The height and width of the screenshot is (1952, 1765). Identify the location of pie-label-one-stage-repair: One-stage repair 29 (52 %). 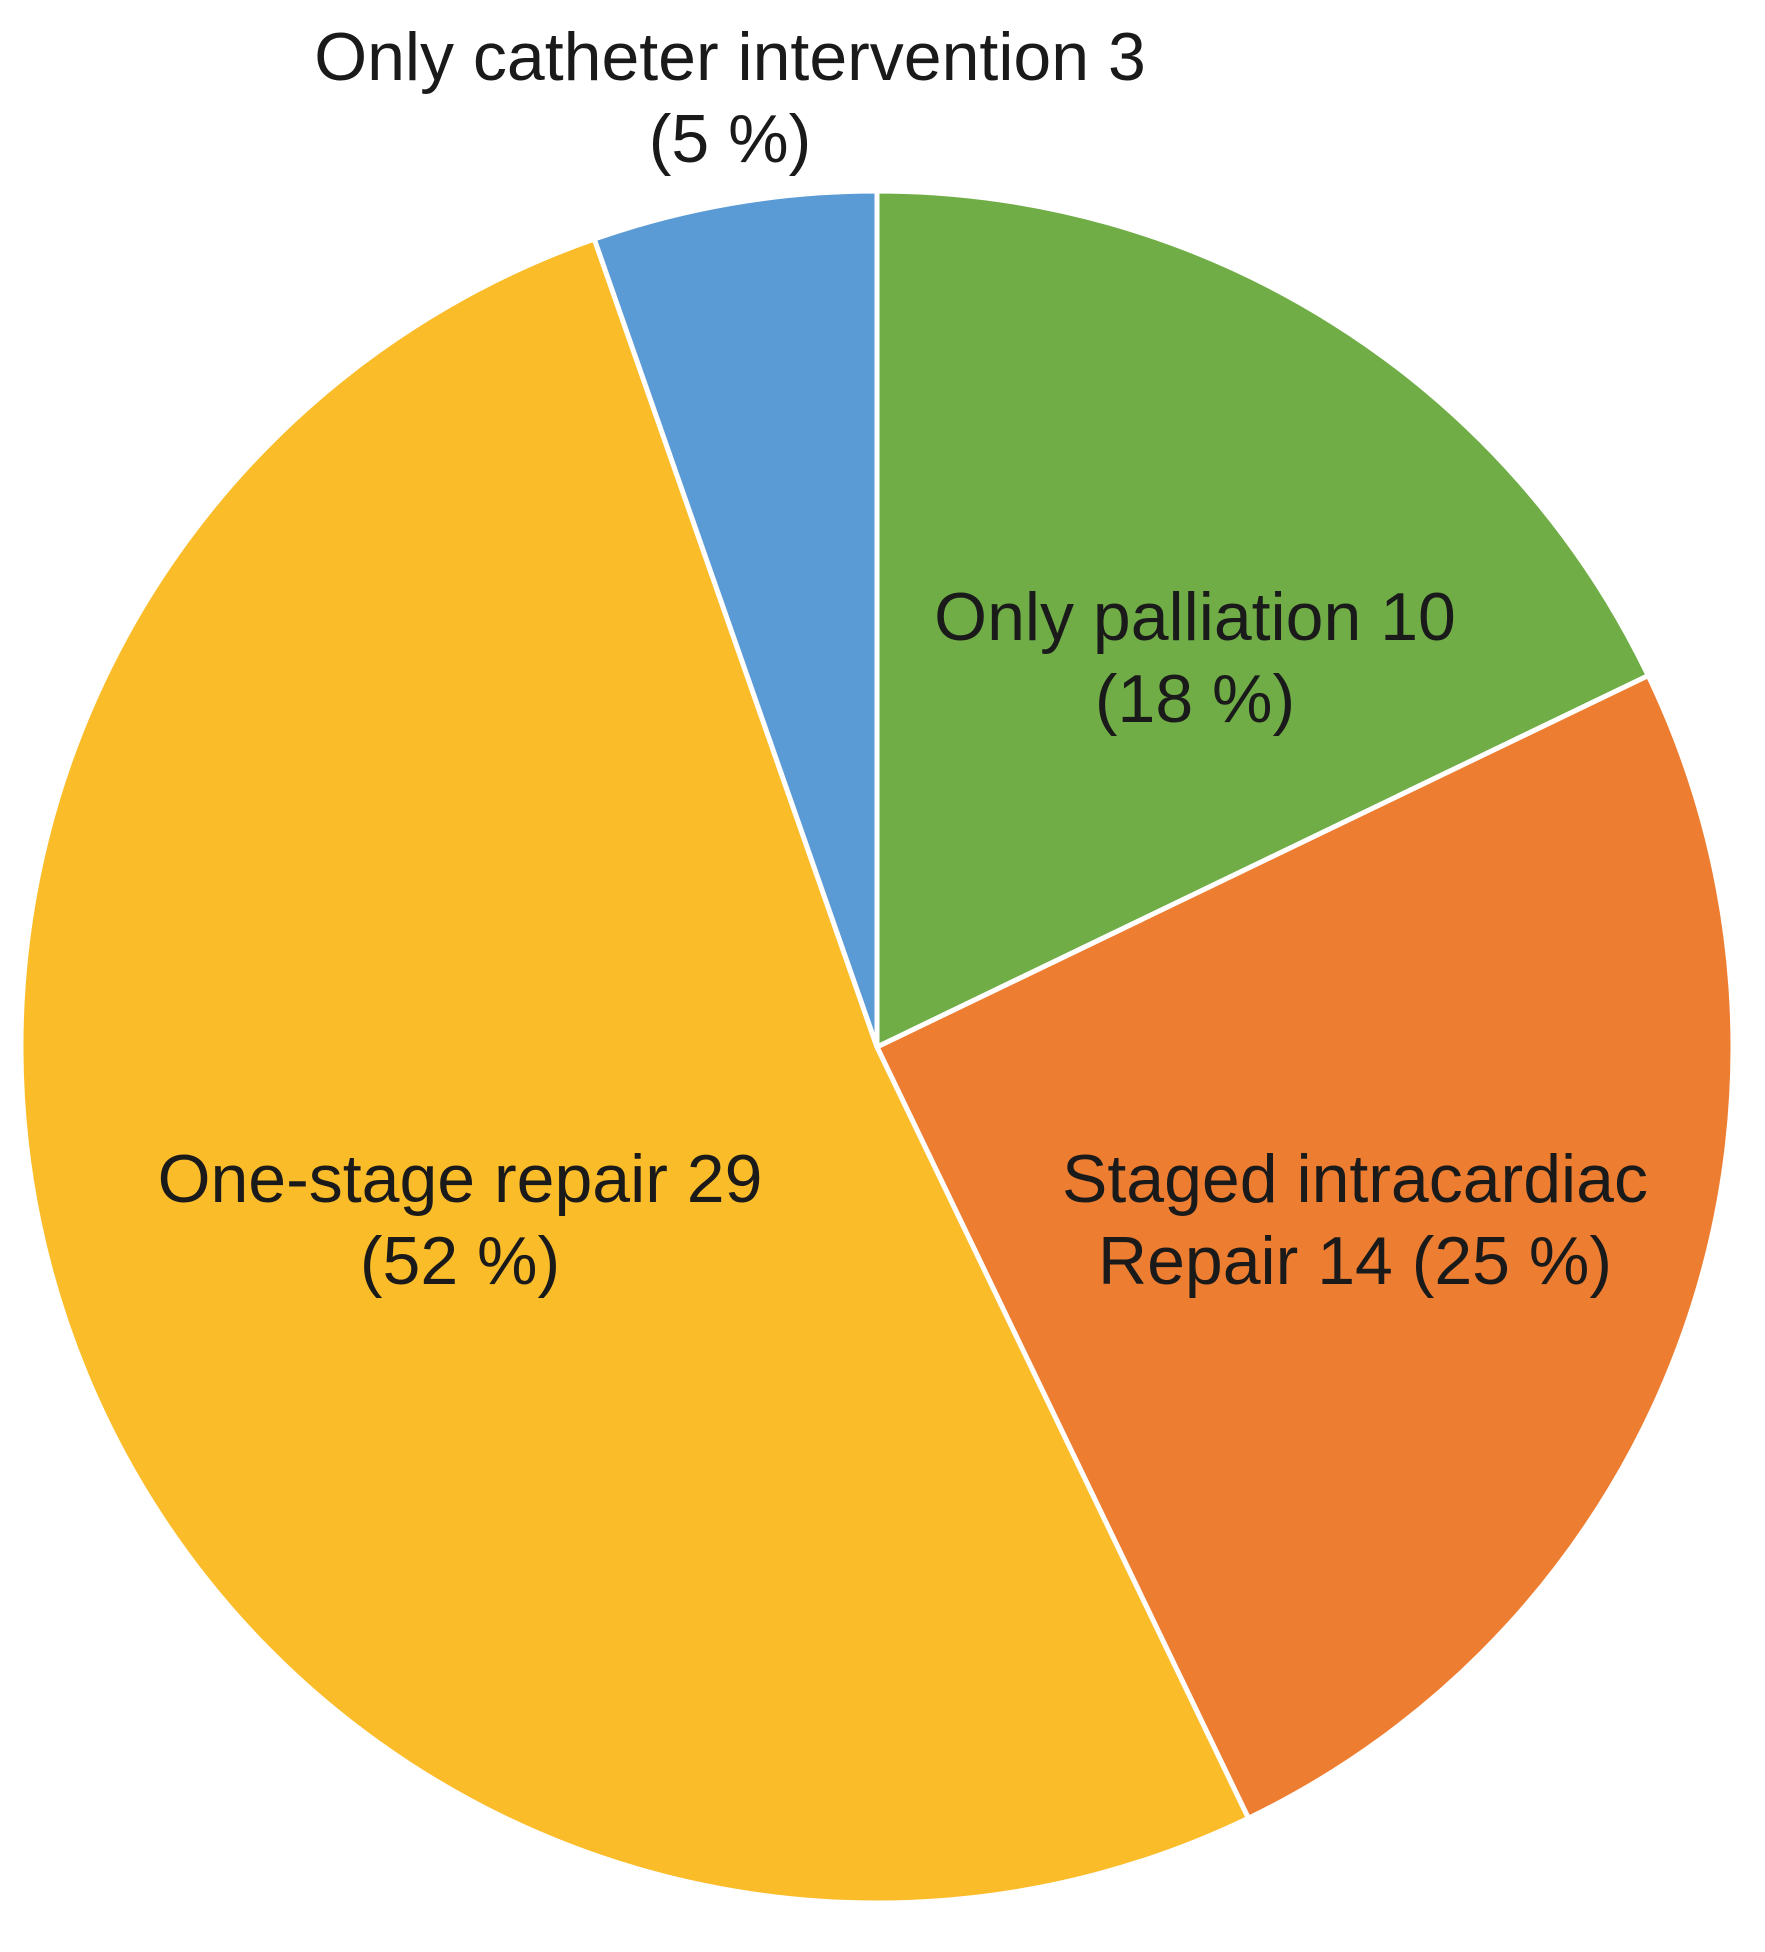
(460, 1220).